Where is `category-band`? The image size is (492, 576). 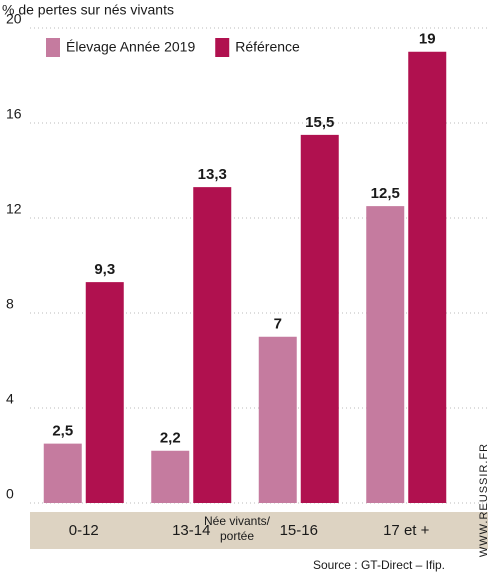
category-band is located at coordinates (259, 530).